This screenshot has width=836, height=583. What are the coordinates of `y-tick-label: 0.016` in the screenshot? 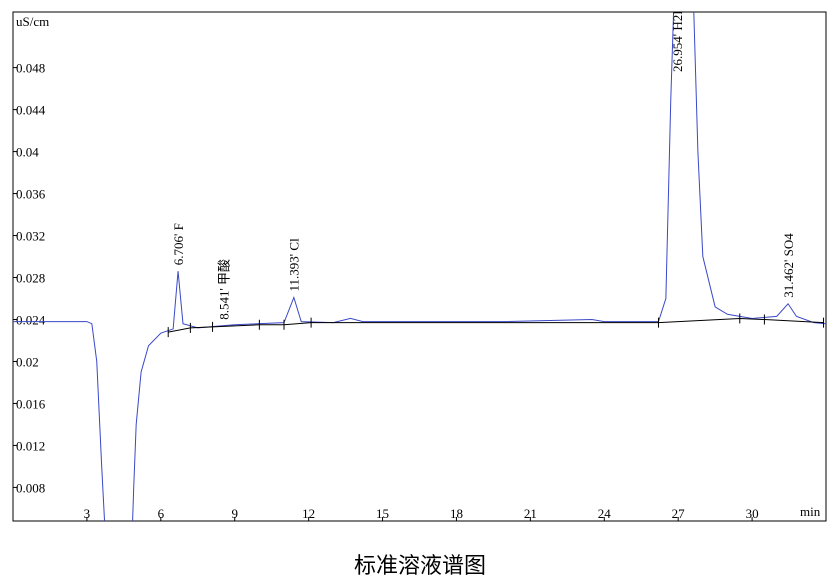 It's located at (31, 403).